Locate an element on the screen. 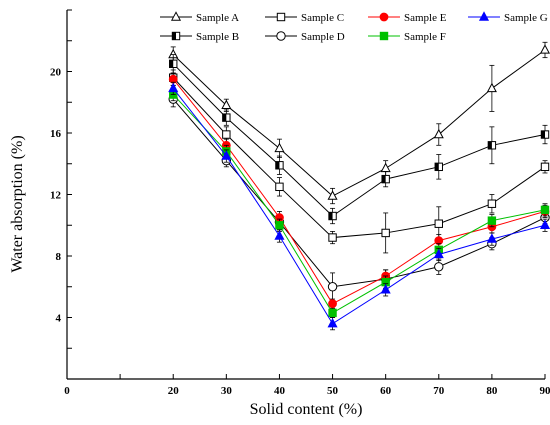 The width and height of the screenshot is (550, 425). legend-label: Sample B is located at coordinates (217, 37).